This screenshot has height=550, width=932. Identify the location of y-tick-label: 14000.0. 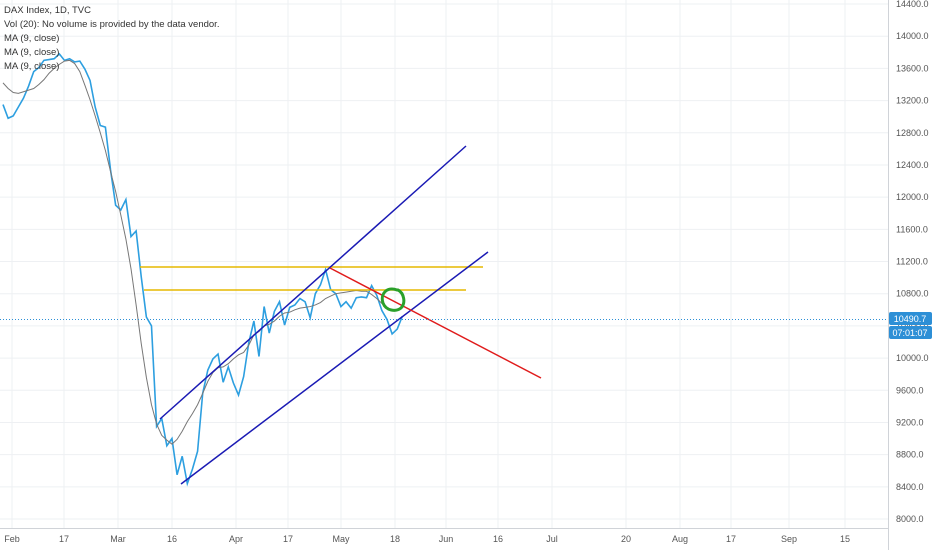
(912, 36).